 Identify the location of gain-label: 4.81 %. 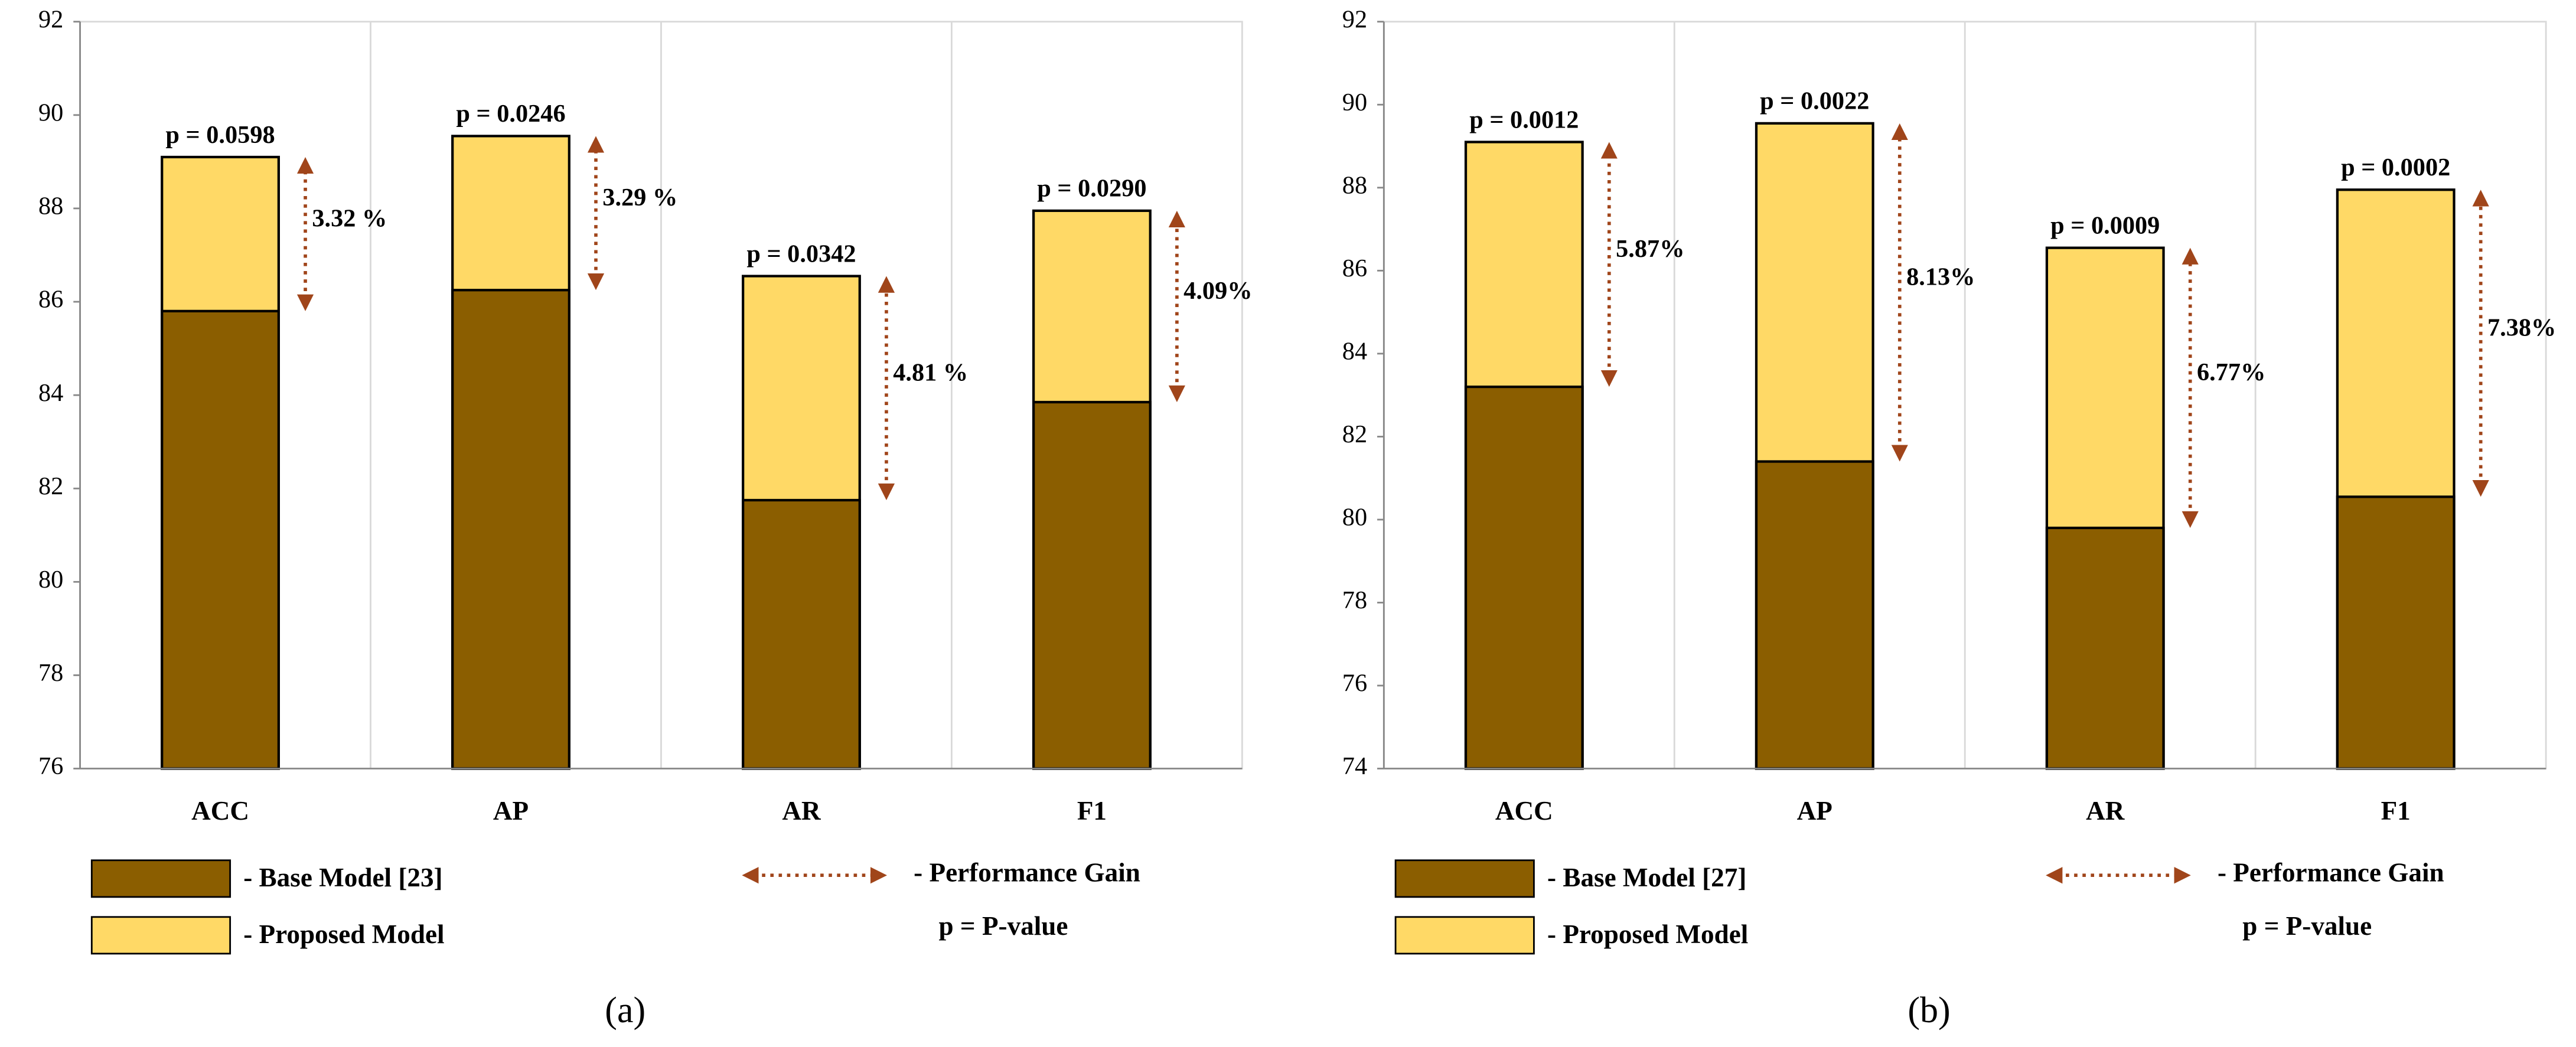
(930, 372).